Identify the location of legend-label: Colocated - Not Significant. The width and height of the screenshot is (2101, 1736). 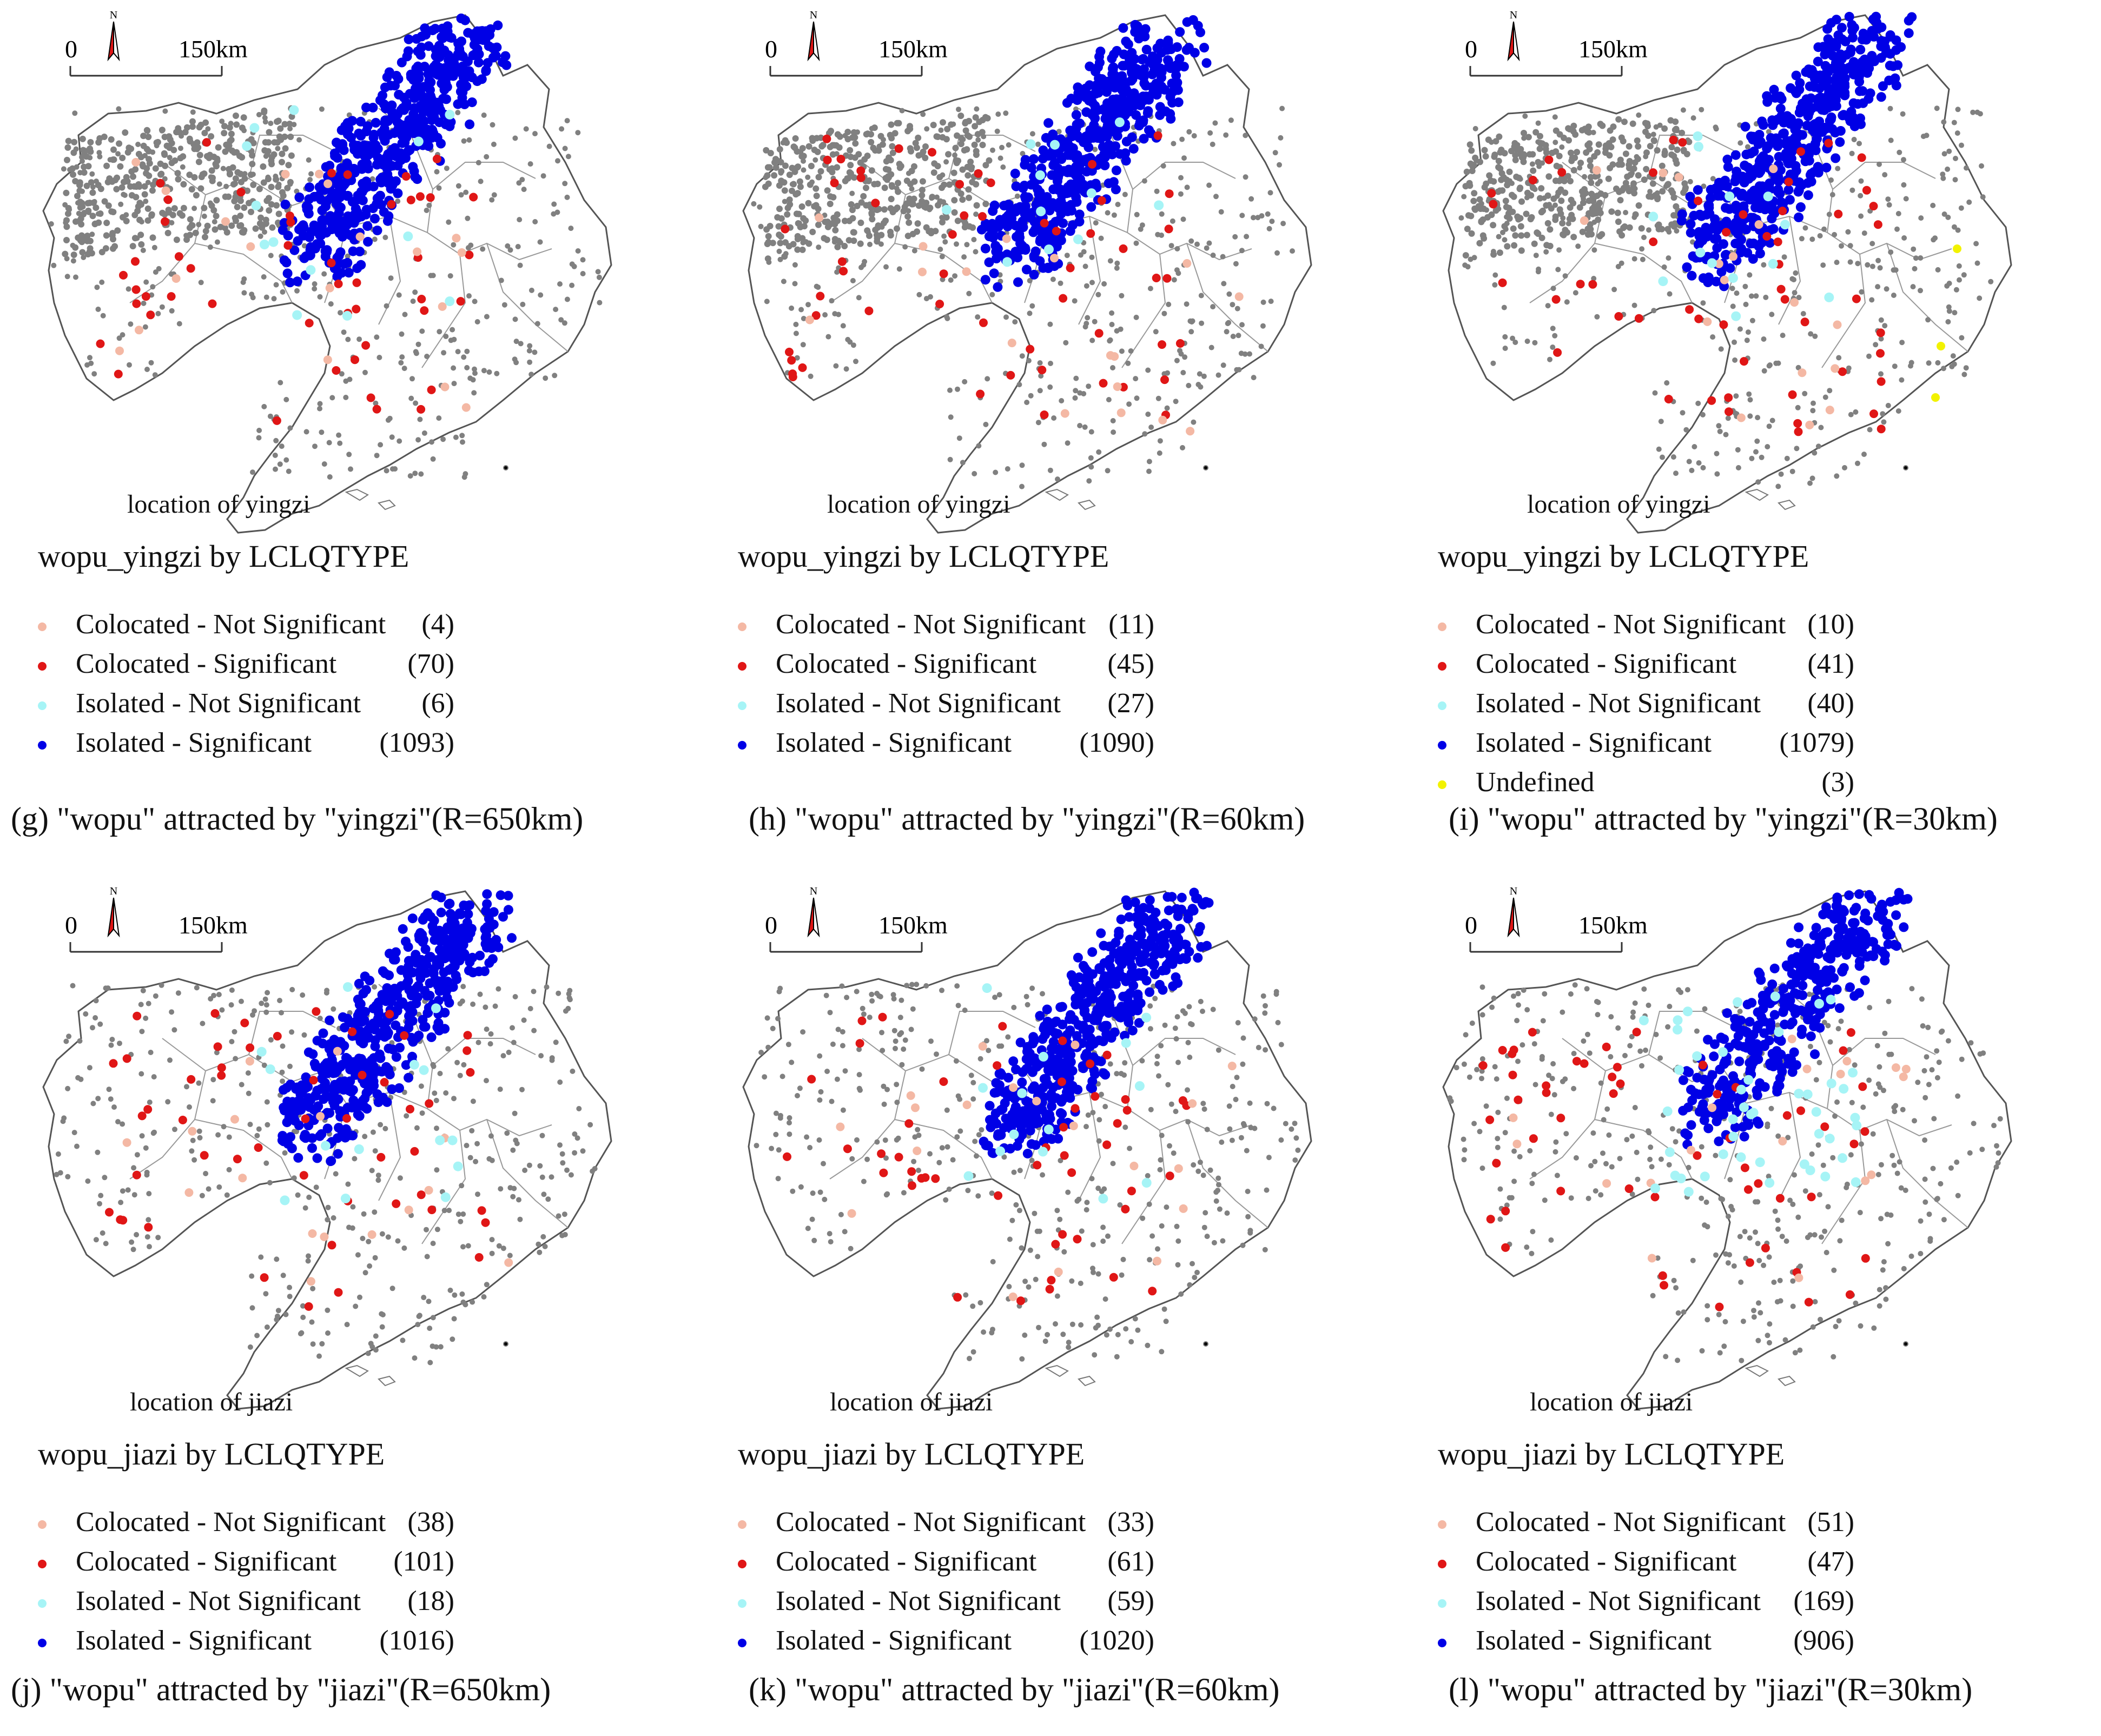
(1631, 624).